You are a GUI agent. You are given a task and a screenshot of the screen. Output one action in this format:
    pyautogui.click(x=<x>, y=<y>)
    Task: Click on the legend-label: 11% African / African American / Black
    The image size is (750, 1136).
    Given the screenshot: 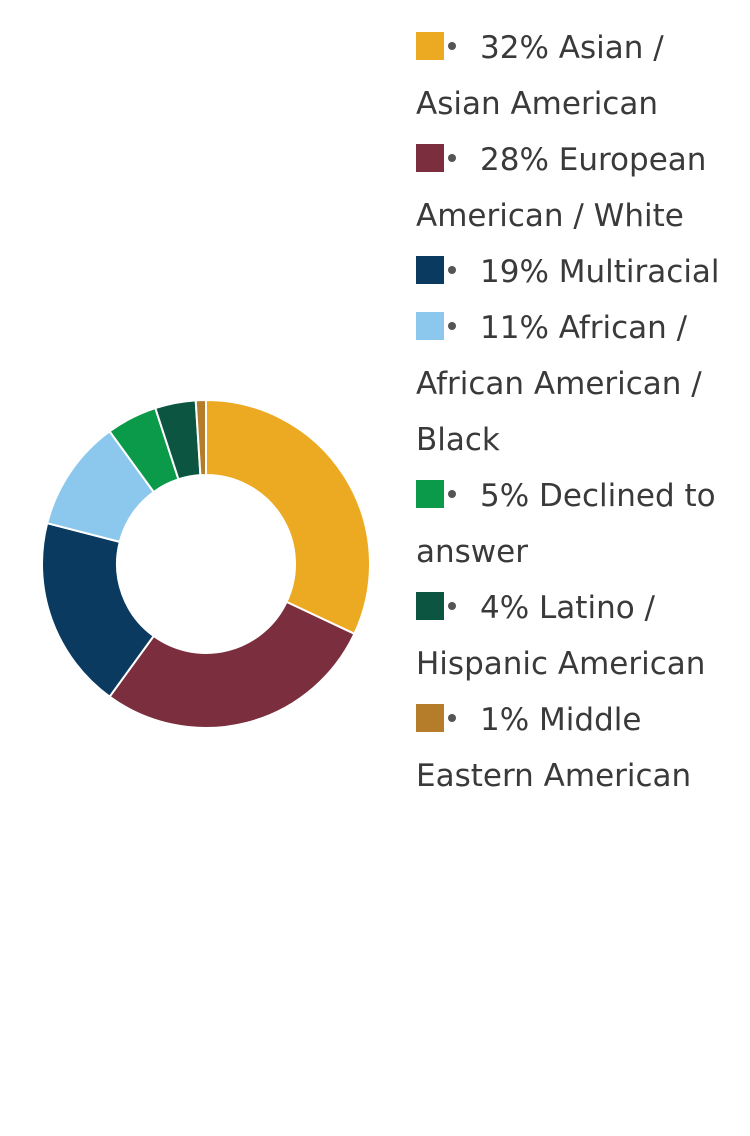 What is the action you would take?
    pyautogui.click(x=559, y=384)
    